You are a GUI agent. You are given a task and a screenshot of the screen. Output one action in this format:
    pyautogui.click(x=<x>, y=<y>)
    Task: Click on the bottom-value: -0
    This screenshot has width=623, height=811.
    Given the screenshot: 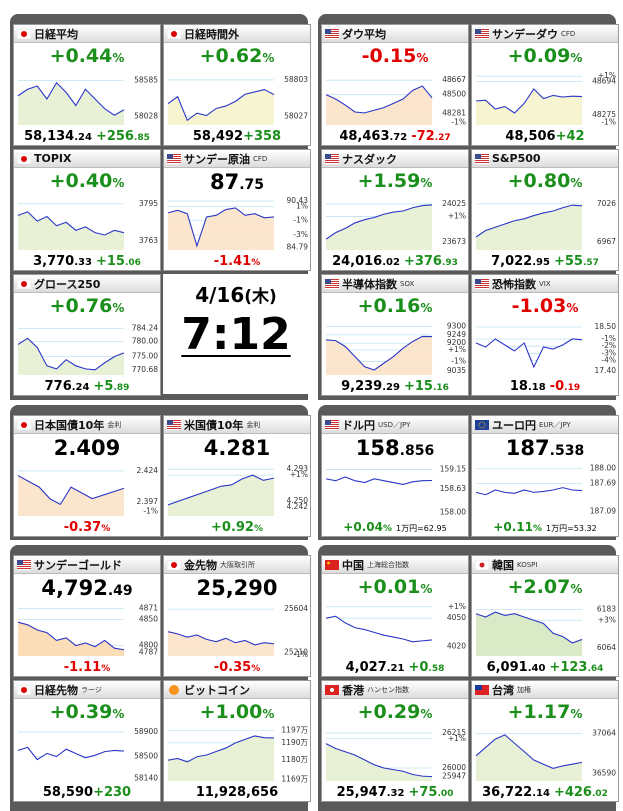 What is the action you would take?
    pyautogui.click(x=557, y=386)
    